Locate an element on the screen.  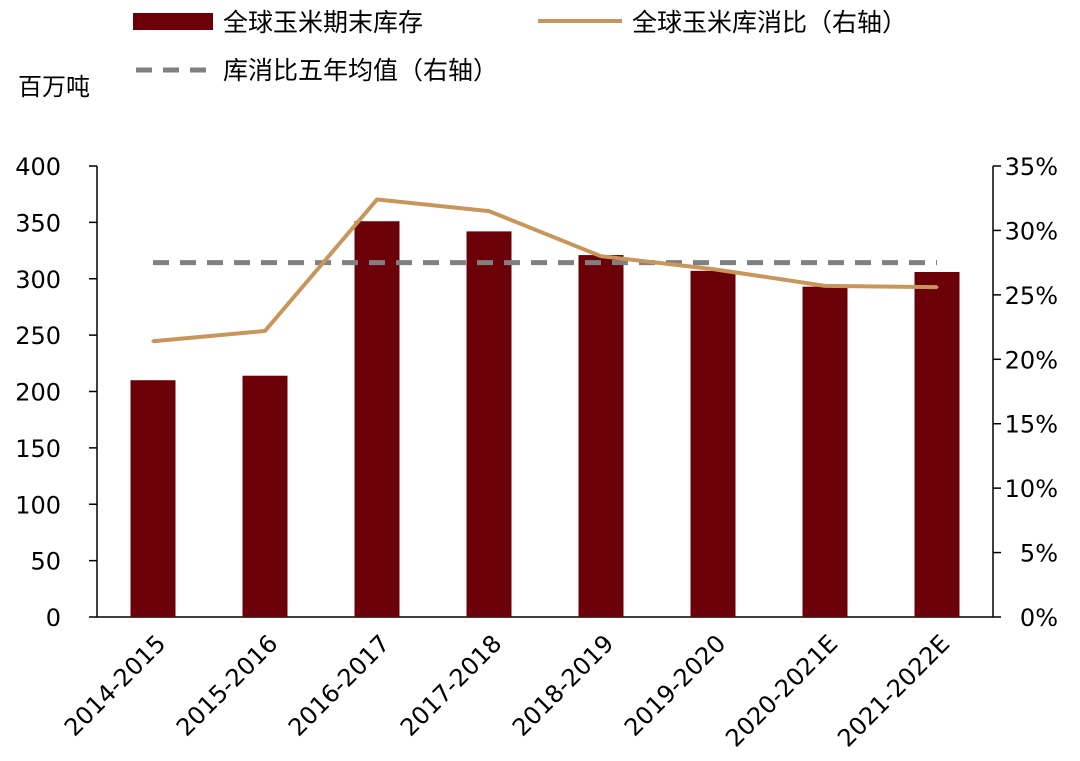
x-tick-label: 2016-2017 is located at coordinates (339, 685).